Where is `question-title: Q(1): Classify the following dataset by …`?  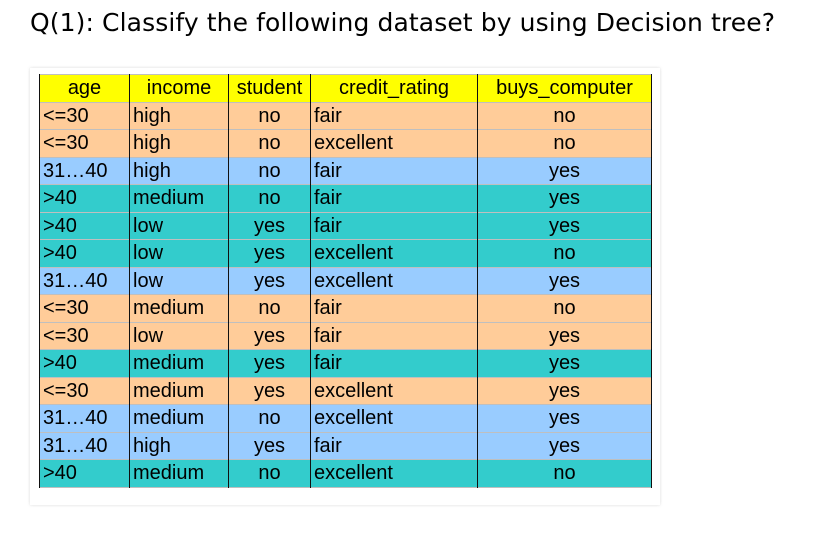
question-title: Q(1): Classify the following dataset by … is located at coordinates (403, 22).